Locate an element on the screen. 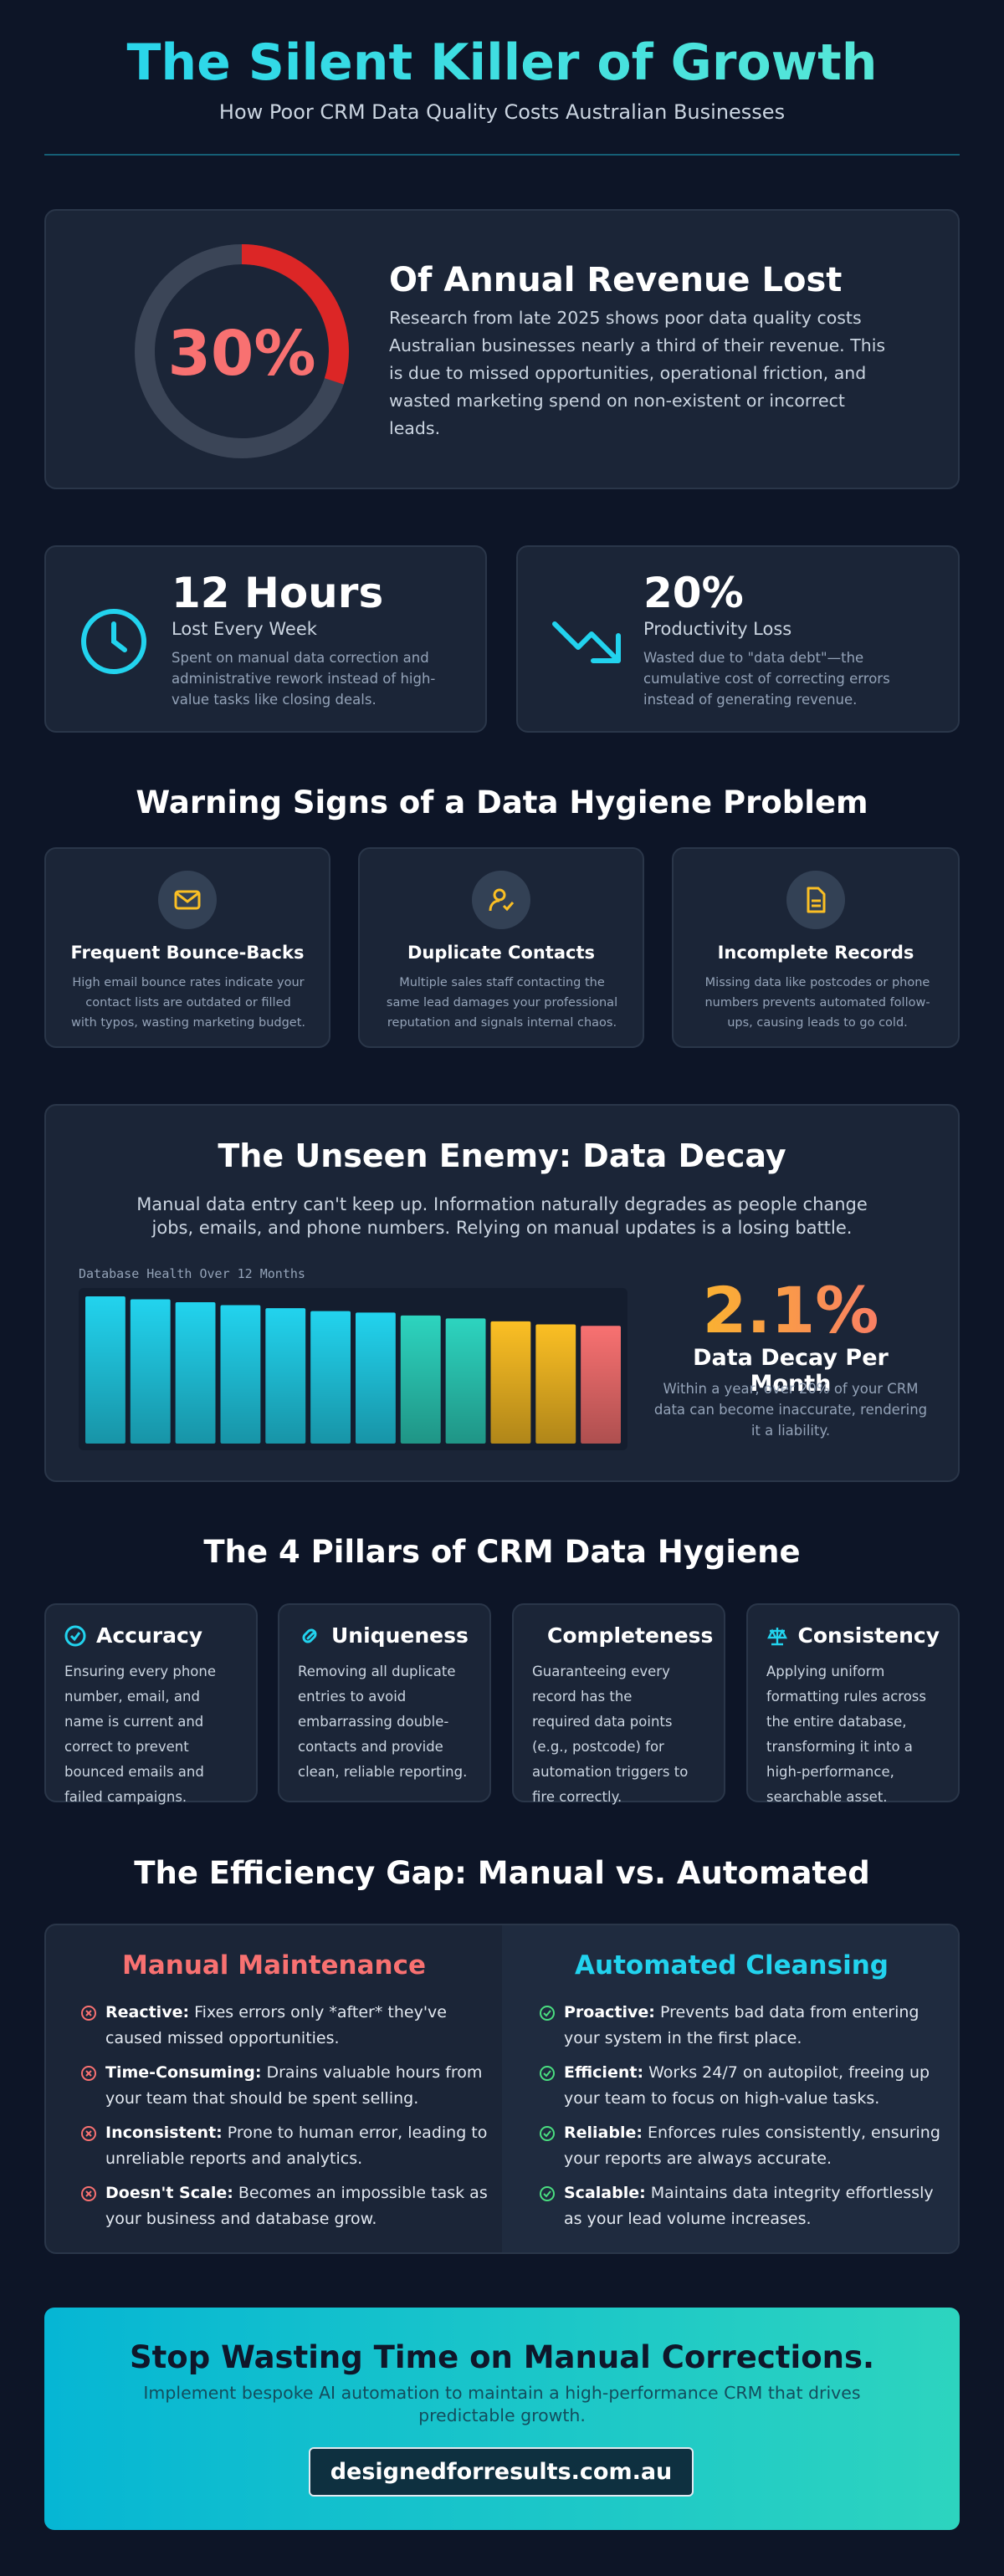  compare-right is located at coordinates (730, 2088).